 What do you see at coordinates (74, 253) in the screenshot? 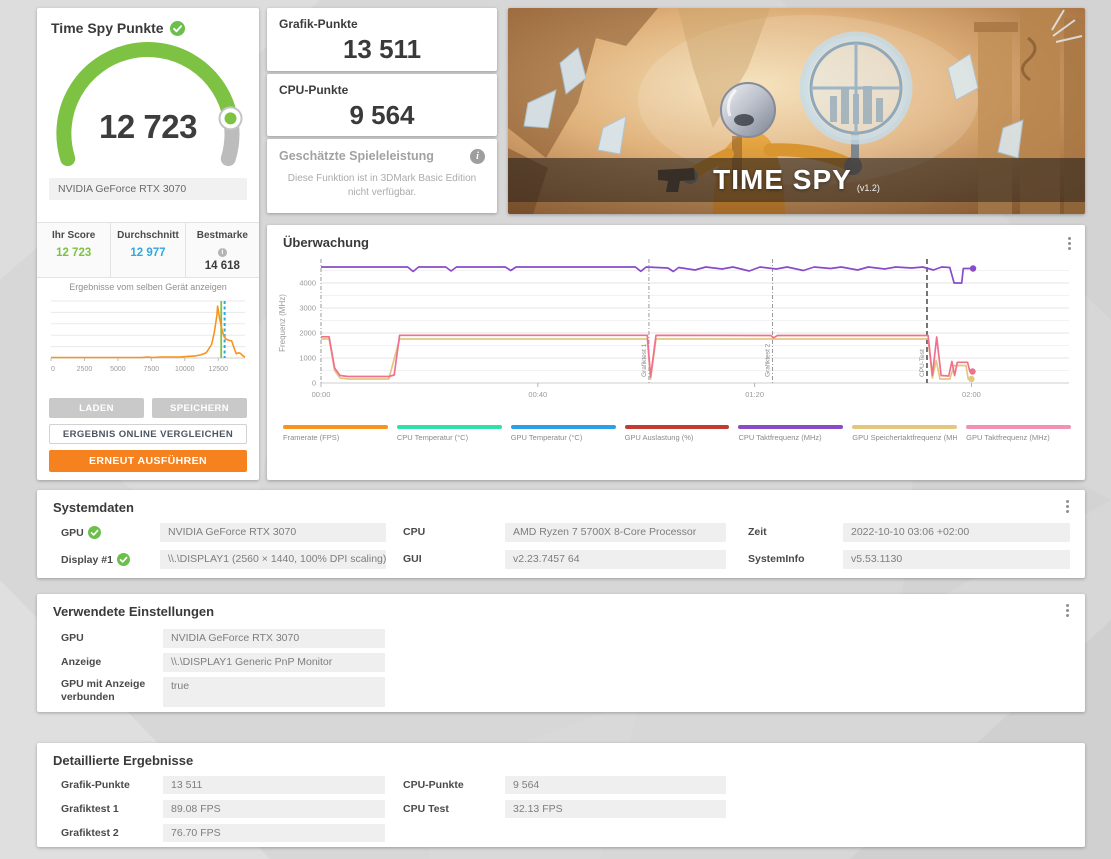
I see `your-score-value: 12 723` at bounding box center [74, 253].